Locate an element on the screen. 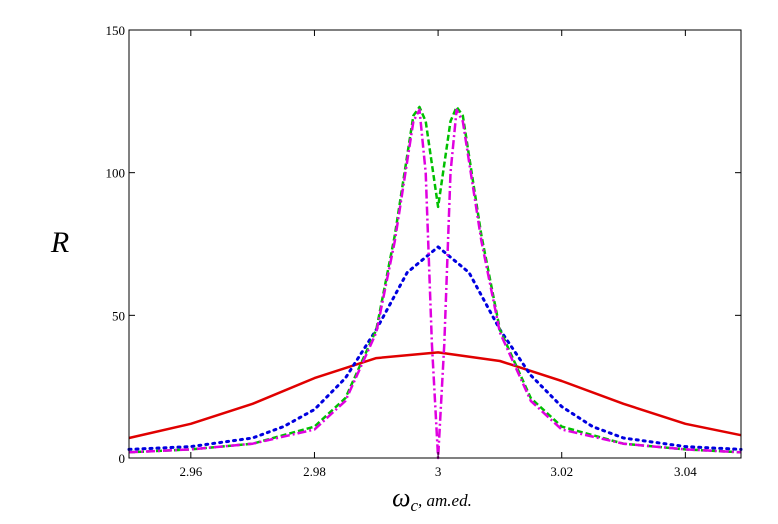 This screenshot has width=778, height=524. x-tick-label: 3.02 is located at coordinates (561, 471).